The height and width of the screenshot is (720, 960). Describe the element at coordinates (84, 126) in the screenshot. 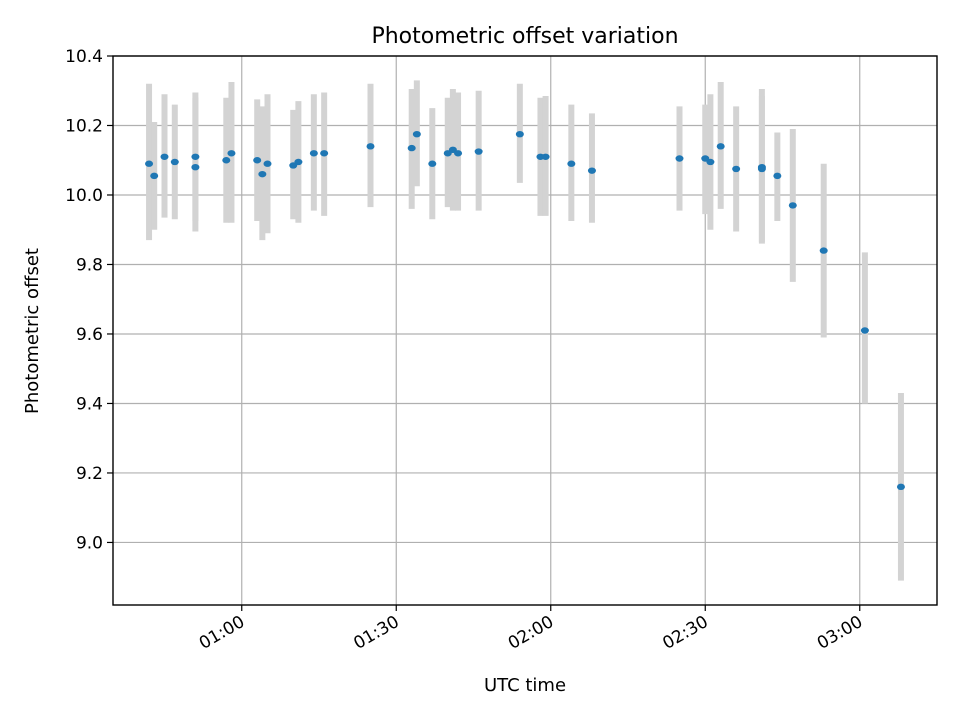

I see `y-tick-label: 10.2` at that location.